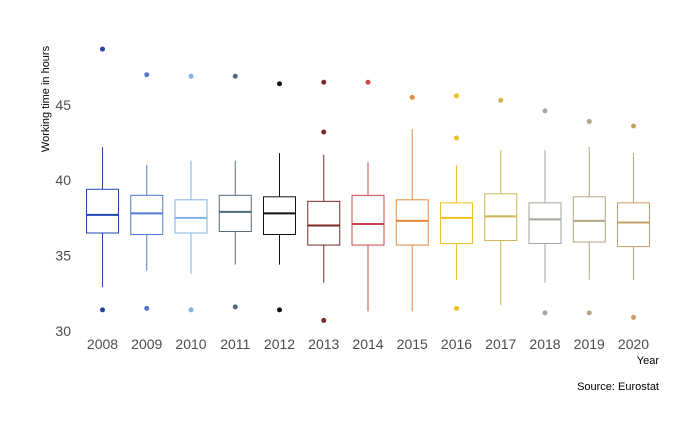  I want to click on box-2017, so click(501, 201).